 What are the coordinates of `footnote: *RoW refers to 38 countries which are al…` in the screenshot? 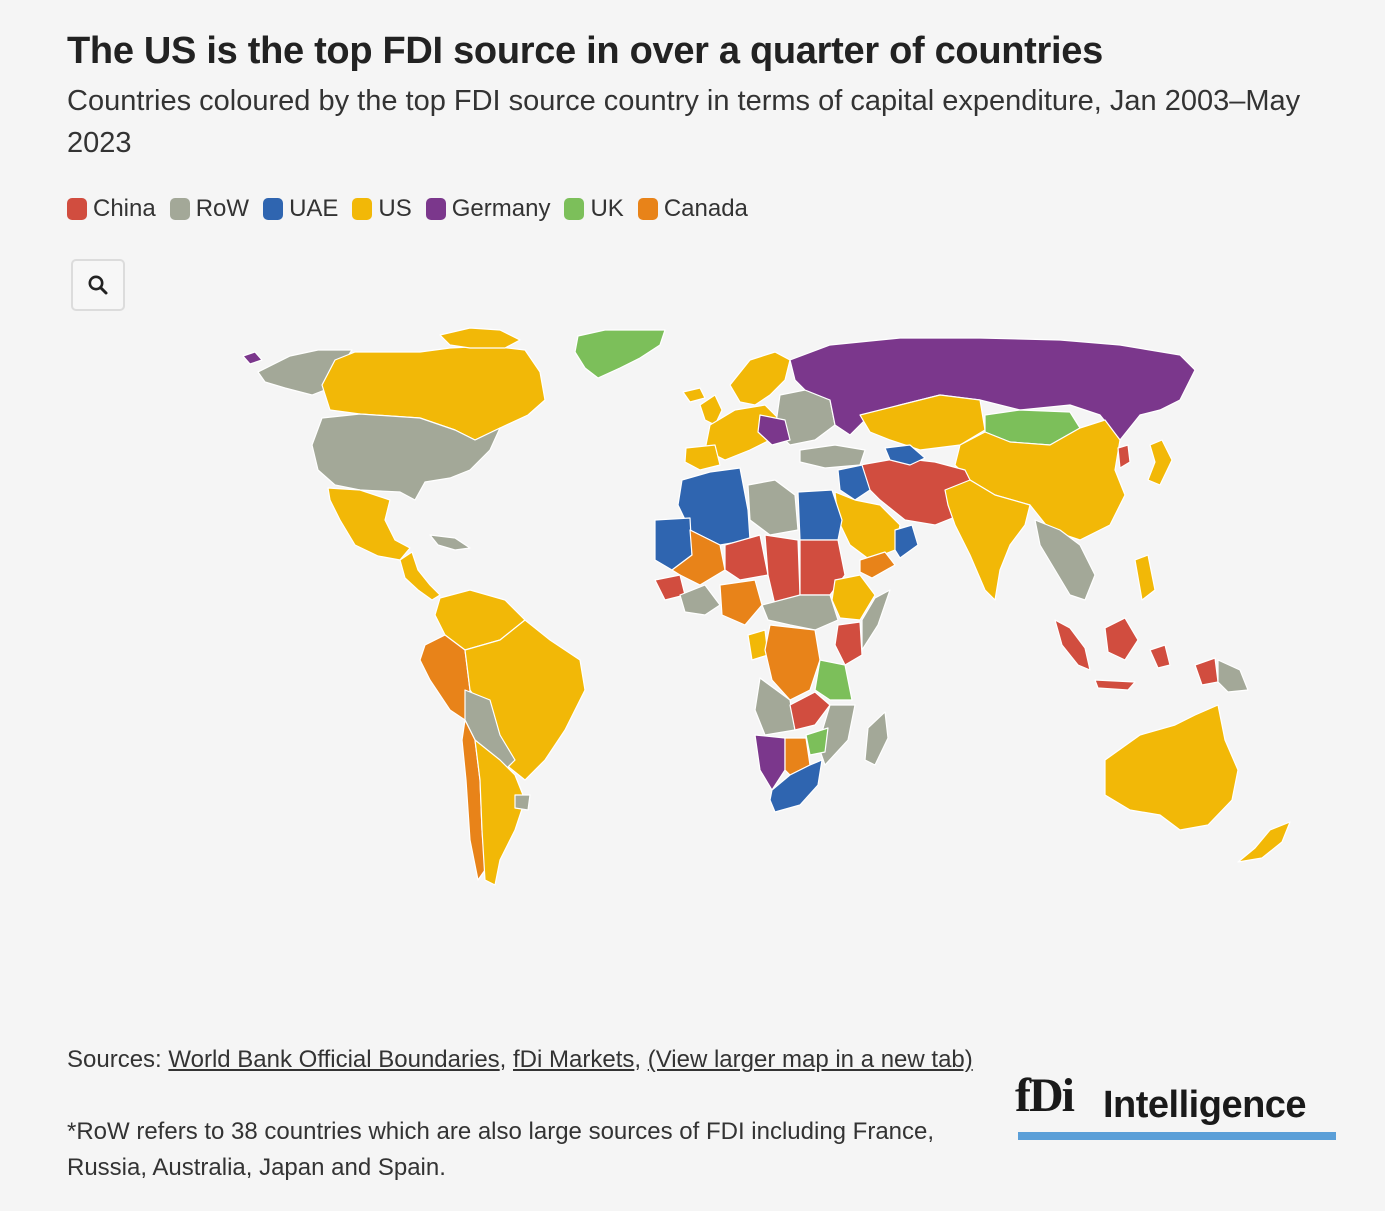 It's located at (501, 1149).